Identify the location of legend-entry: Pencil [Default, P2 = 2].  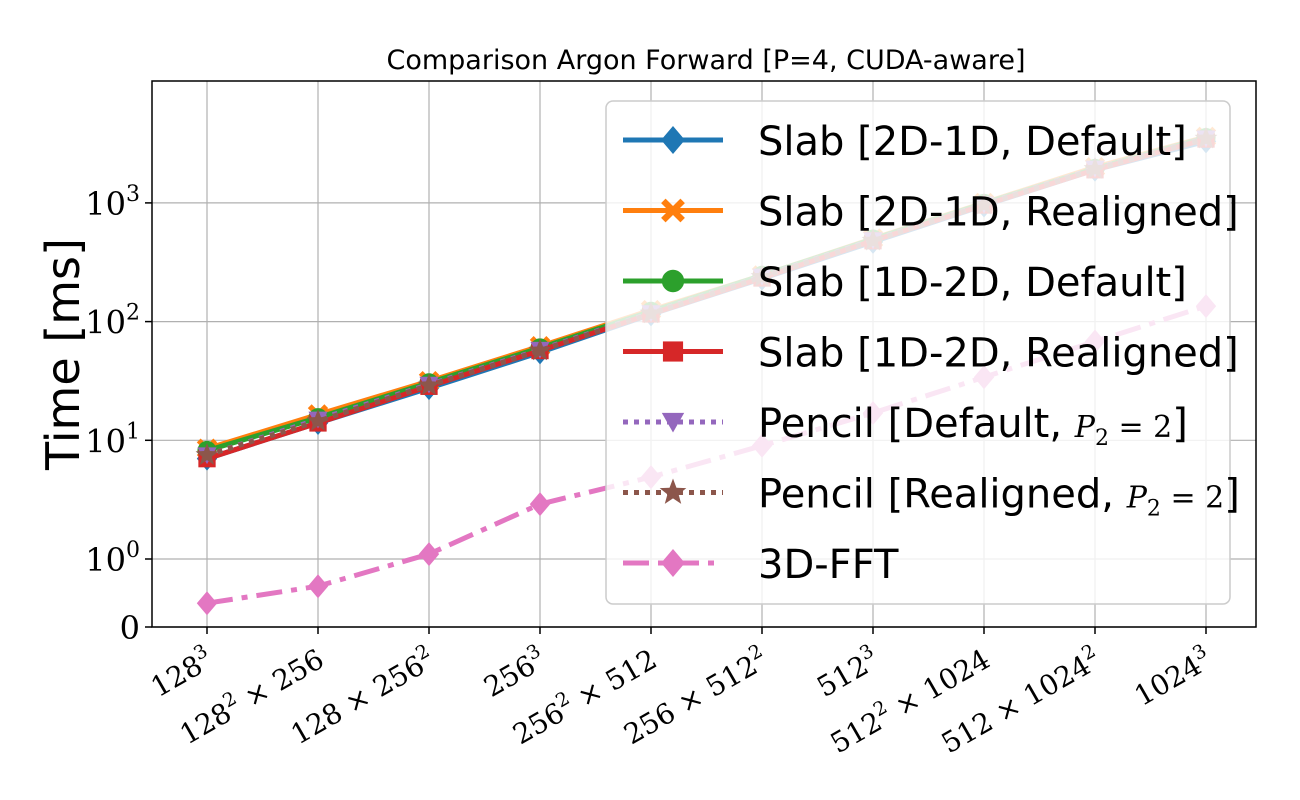
(905, 426).